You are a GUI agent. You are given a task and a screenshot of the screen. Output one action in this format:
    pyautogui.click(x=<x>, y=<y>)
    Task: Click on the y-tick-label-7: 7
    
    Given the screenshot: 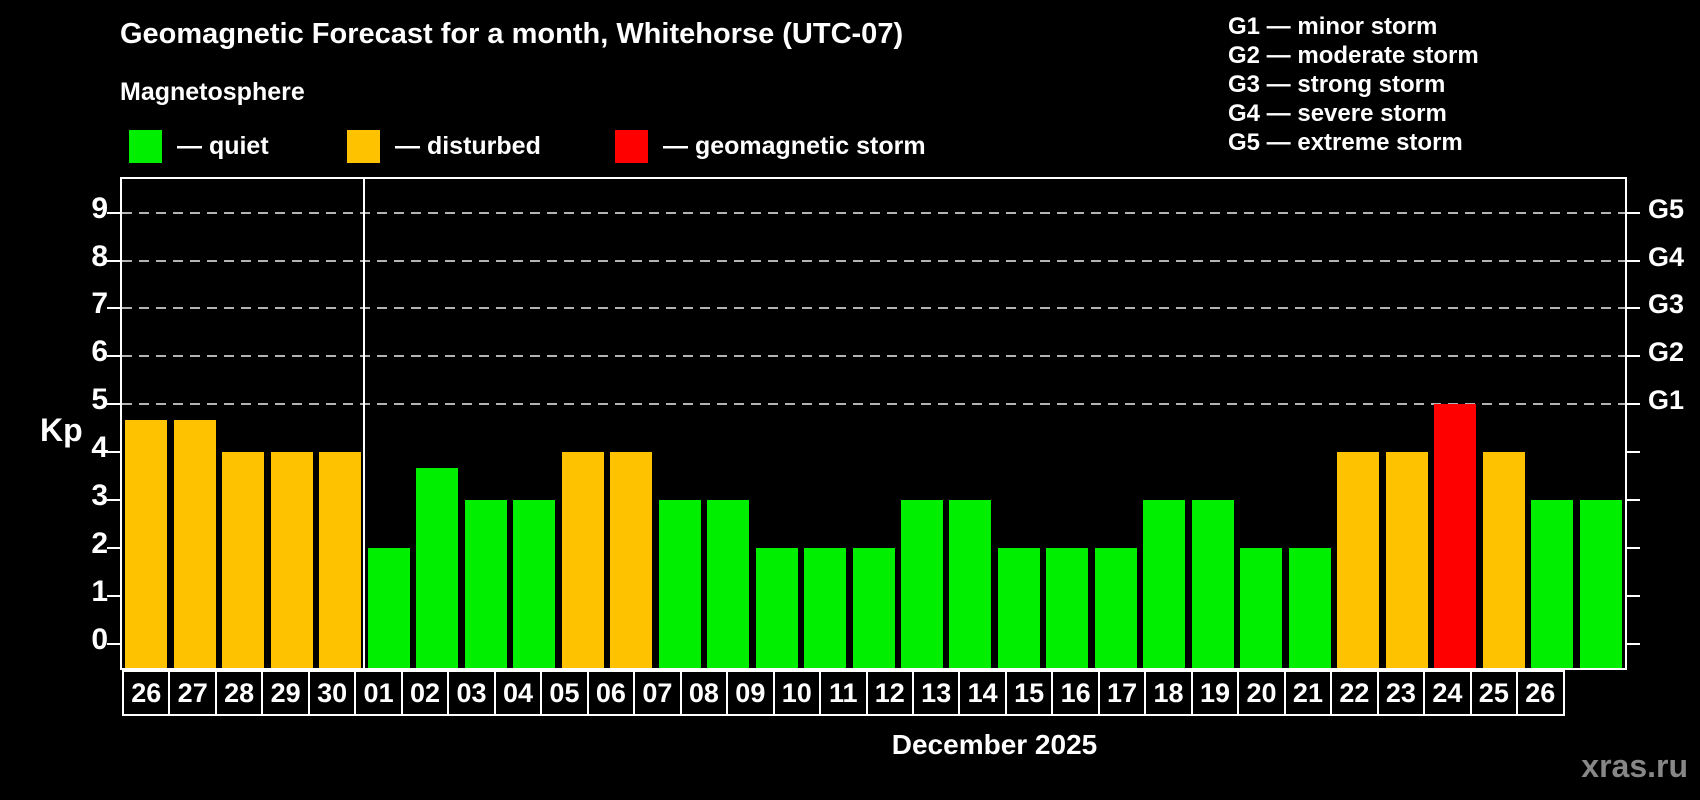 What is the action you would take?
    pyautogui.click(x=99, y=304)
    